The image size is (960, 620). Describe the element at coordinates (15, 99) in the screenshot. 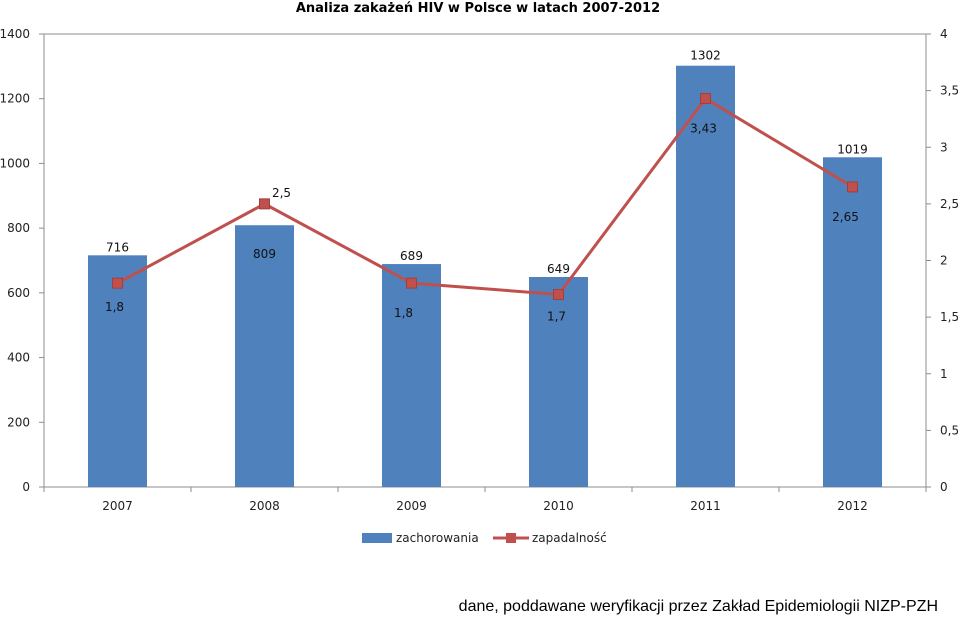

I see `left-axis-tick-label: 1200` at that location.